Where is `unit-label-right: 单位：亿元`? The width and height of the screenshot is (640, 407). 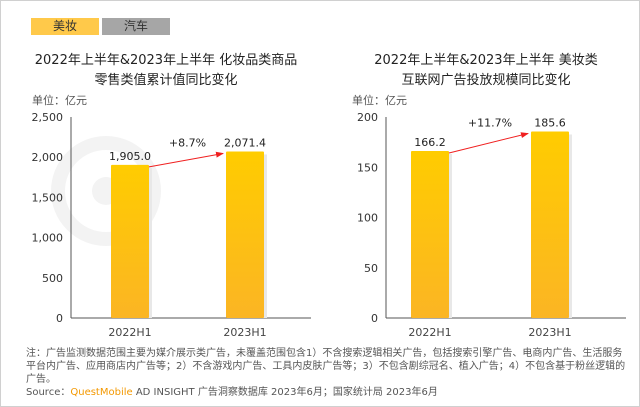 unit-label-right: 单位：亿元 is located at coordinates (379, 100).